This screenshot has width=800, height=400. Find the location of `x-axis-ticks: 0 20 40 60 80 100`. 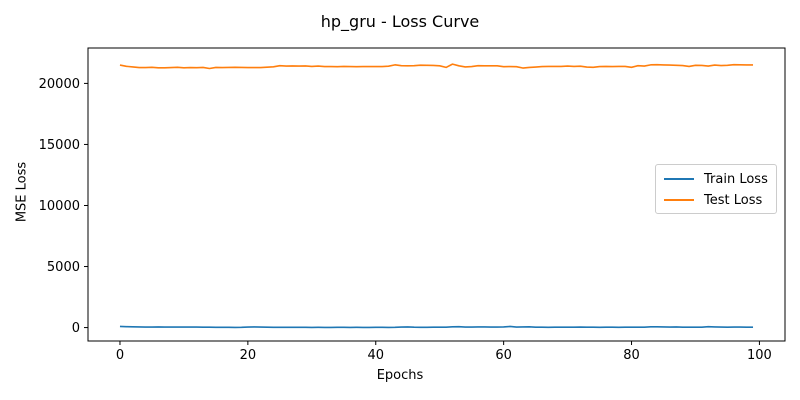

x-axis-ticks: 0 20 40 60 80 100 is located at coordinates (444, 352).